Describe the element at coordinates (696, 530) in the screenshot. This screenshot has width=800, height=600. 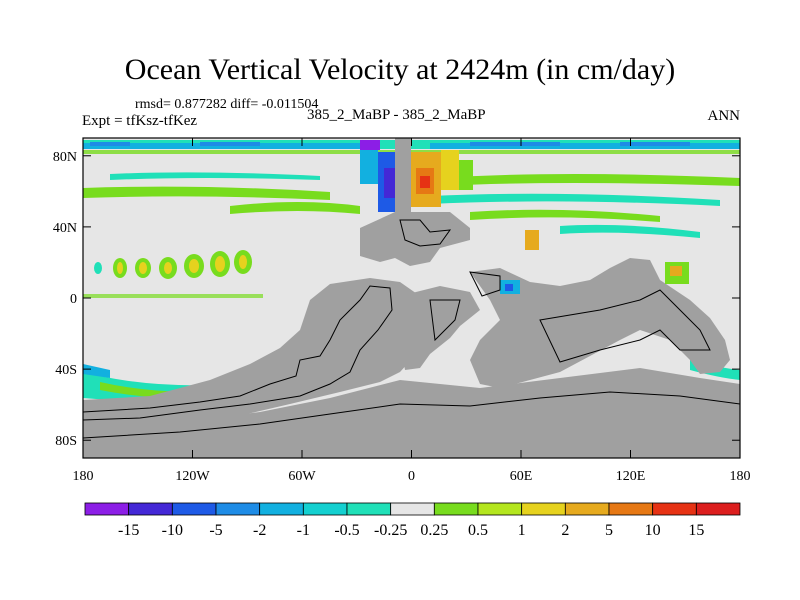
I see `colorbar-label: 15` at that location.